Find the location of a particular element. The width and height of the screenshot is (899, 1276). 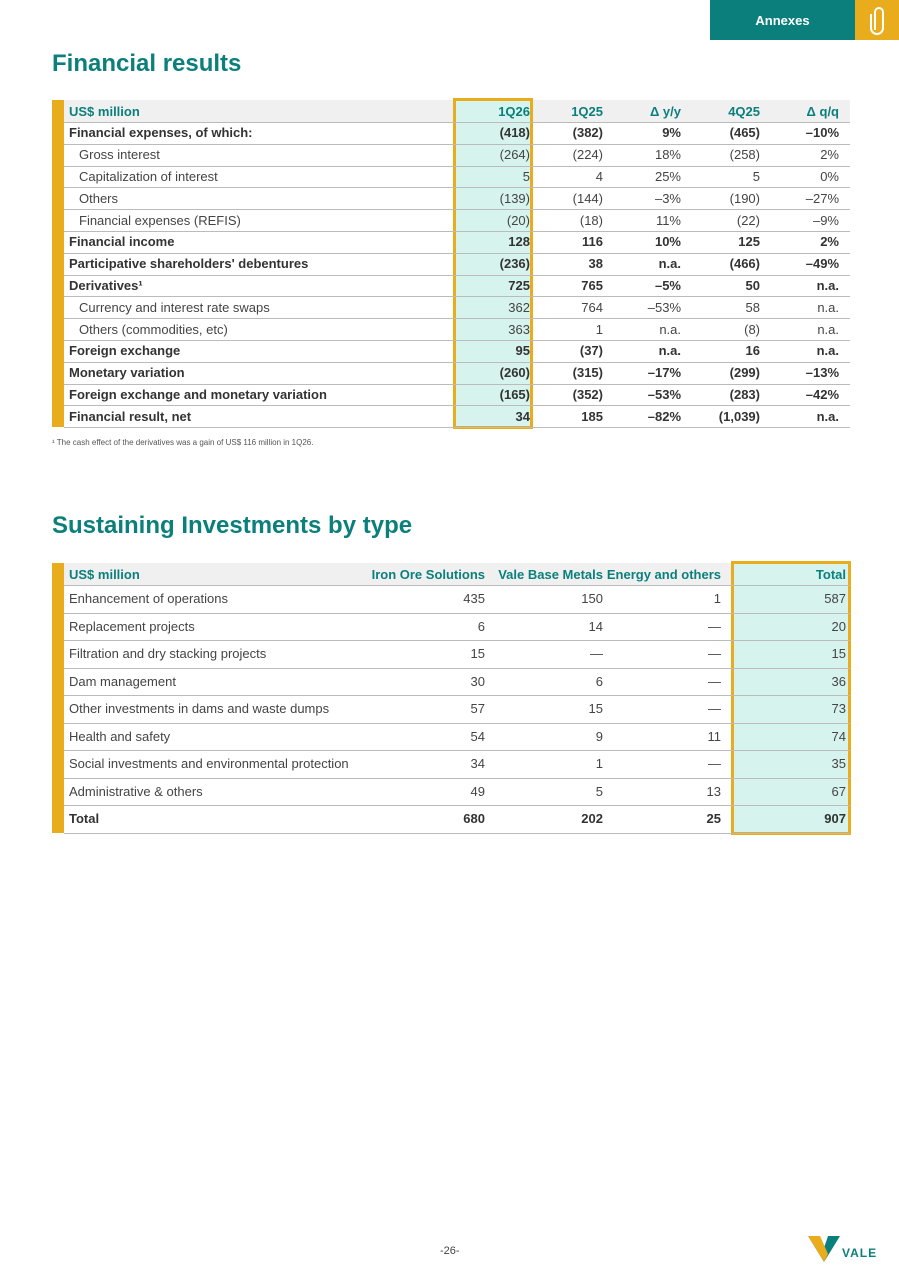

cell-value: –5% is located at coordinates (667, 285).